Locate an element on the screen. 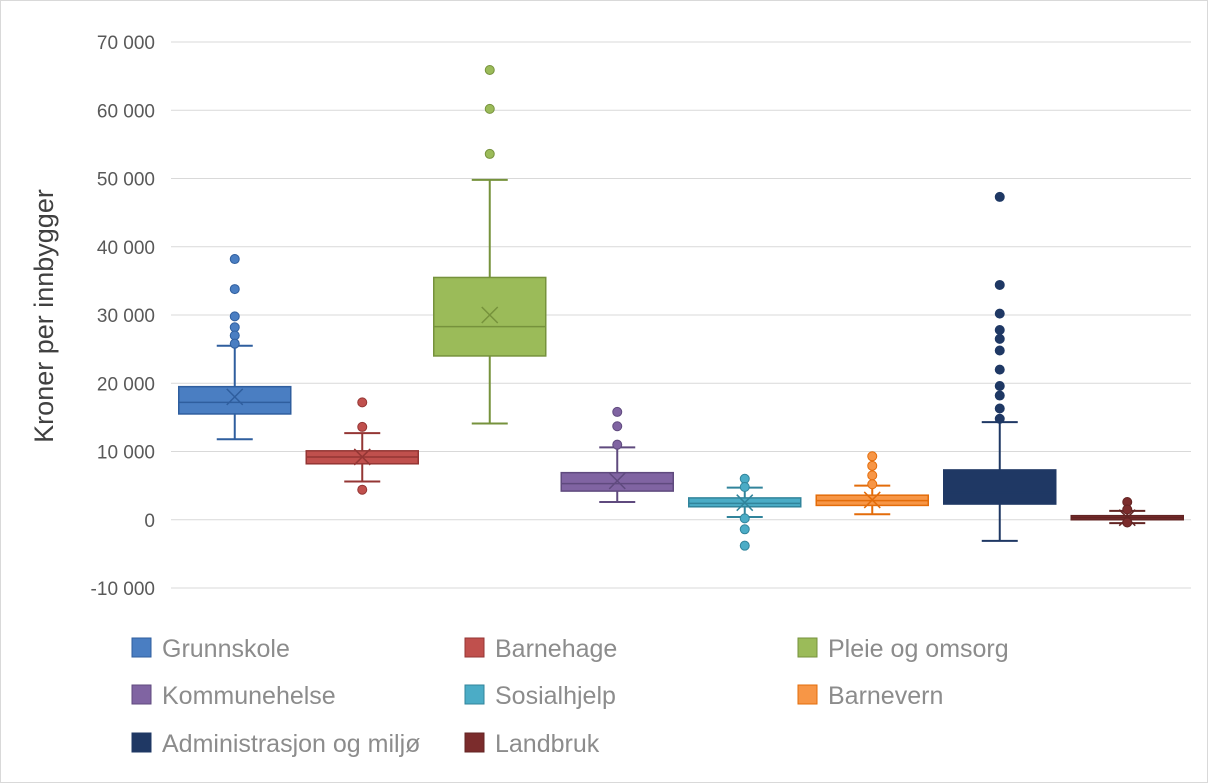  y-tick-label: 0 is located at coordinates (149, 521).